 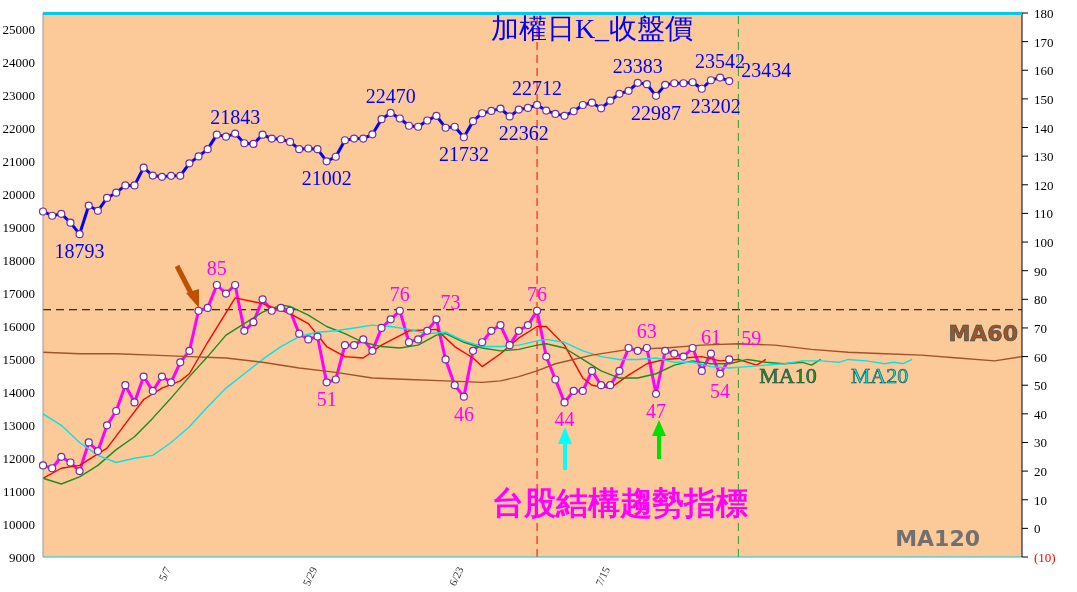 I want to click on y2-tick-label: 150, so click(x=1044, y=99).